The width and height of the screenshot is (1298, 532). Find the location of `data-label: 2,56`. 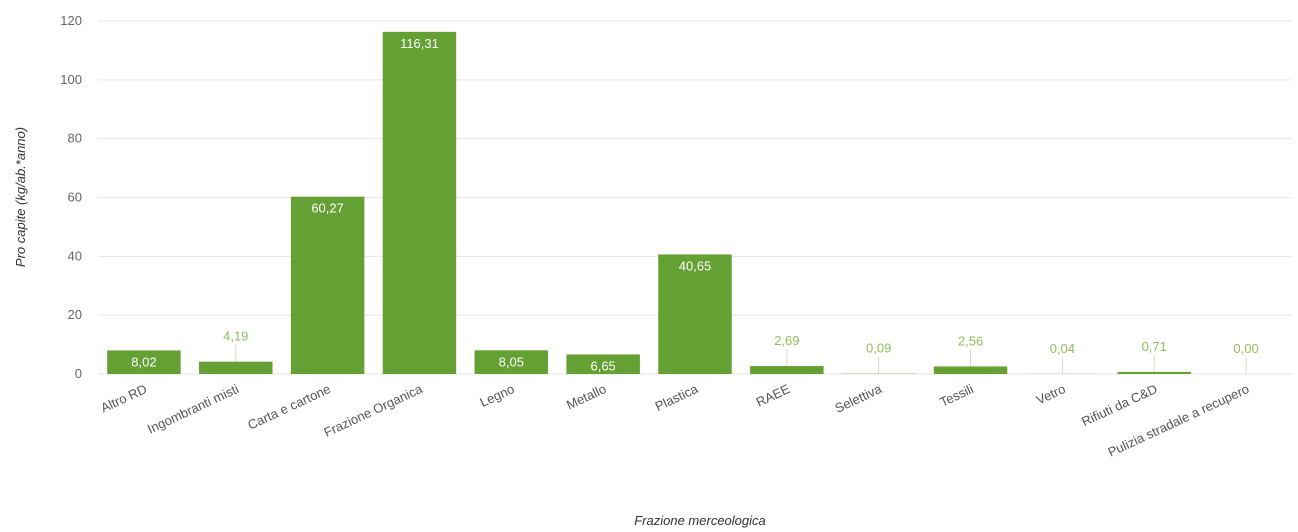

data-label: 2,56 is located at coordinates (970, 340).